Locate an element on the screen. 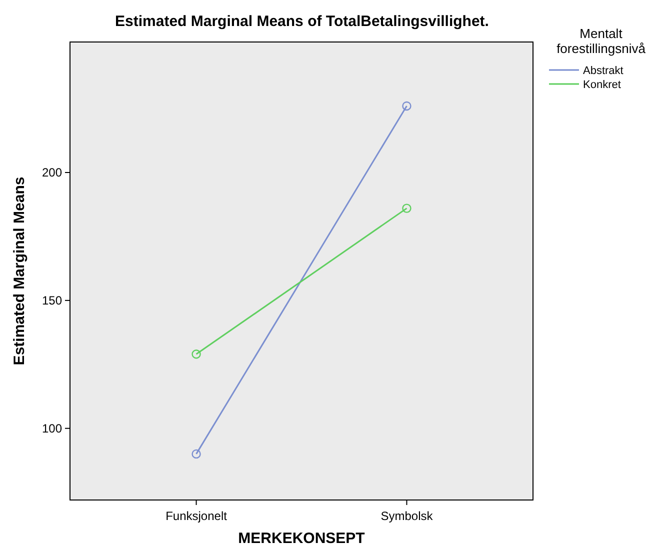  x-tick-label: Funksjonelt is located at coordinates (197, 516).